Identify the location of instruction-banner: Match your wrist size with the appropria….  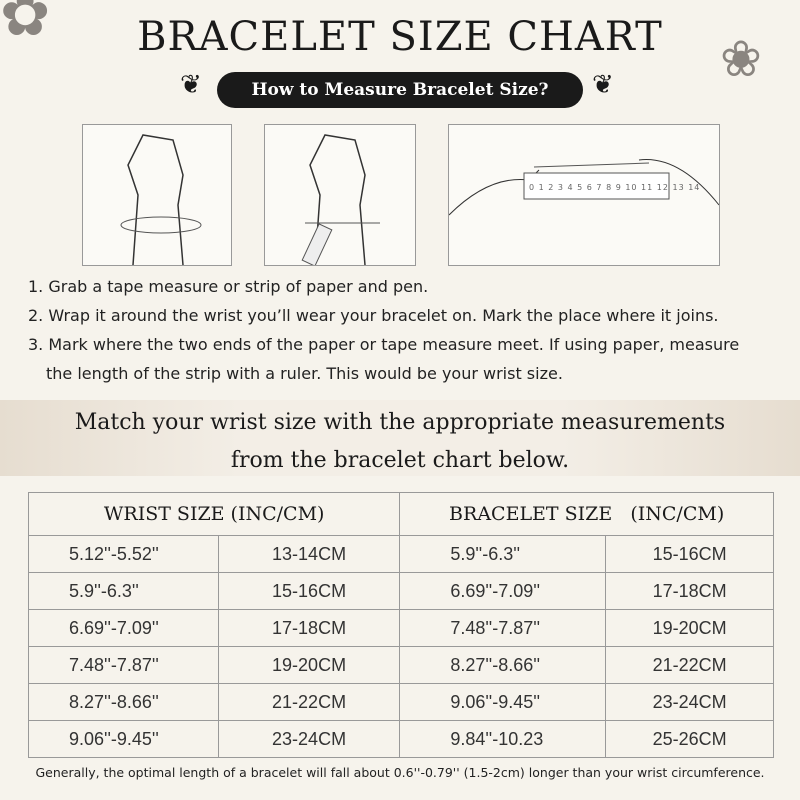
(400, 438).